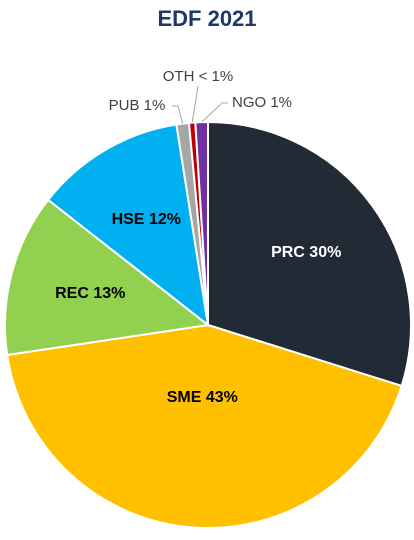 Image resolution: width=414 pixels, height=540 pixels. Describe the element at coordinates (306, 252) in the screenshot. I see `data-label: PRC 30%` at that location.